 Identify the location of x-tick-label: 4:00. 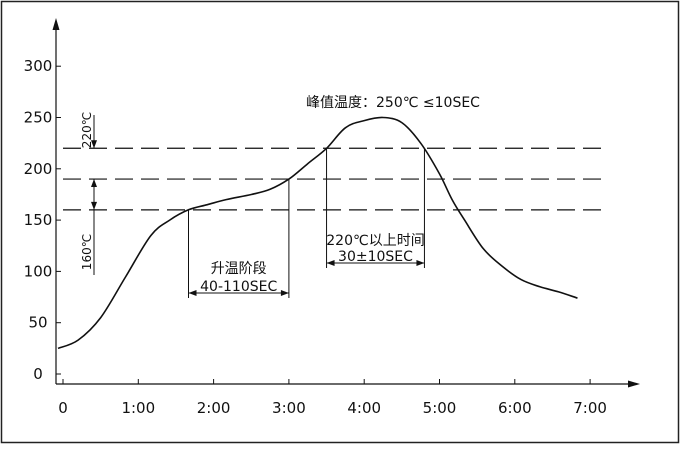
(364, 408).